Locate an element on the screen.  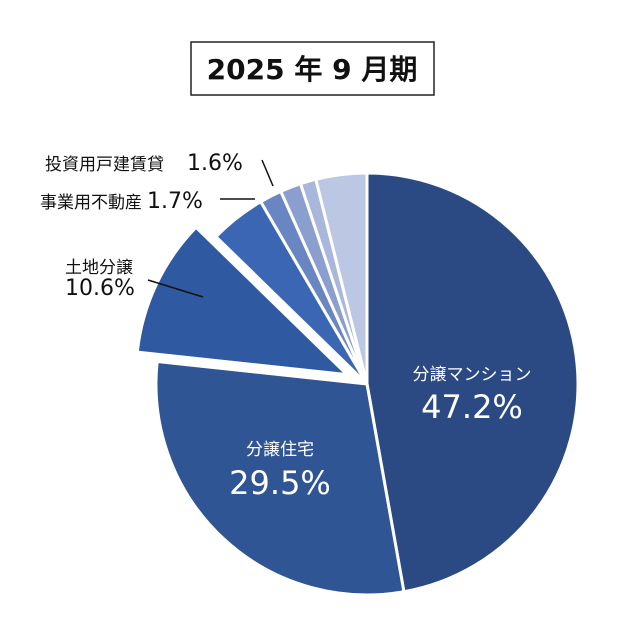
leader-line-rental-house is located at coordinates (267, 173).